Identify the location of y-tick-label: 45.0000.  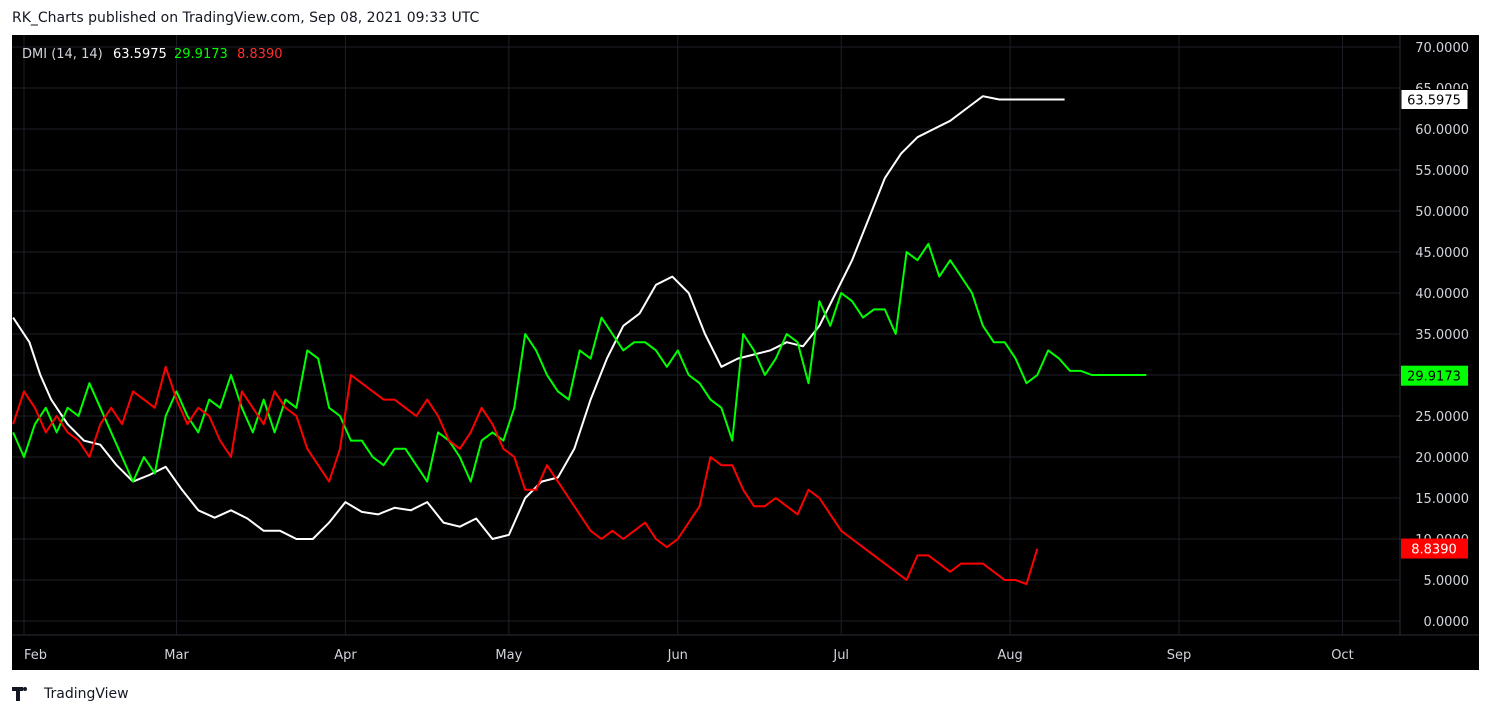
(1442, 253).